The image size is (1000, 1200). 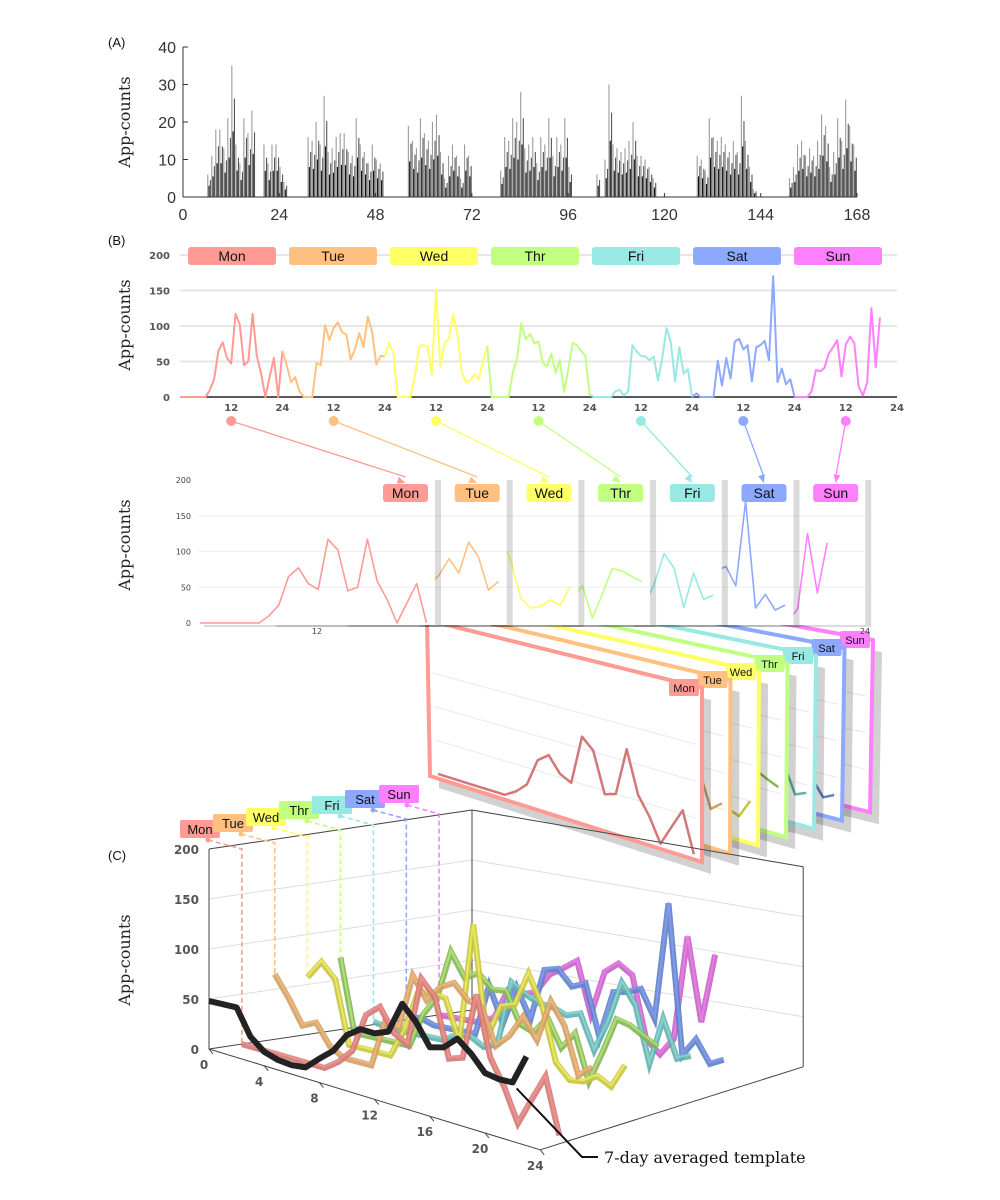 I want to click on c-chip-thr, so click(x=299, y=810).